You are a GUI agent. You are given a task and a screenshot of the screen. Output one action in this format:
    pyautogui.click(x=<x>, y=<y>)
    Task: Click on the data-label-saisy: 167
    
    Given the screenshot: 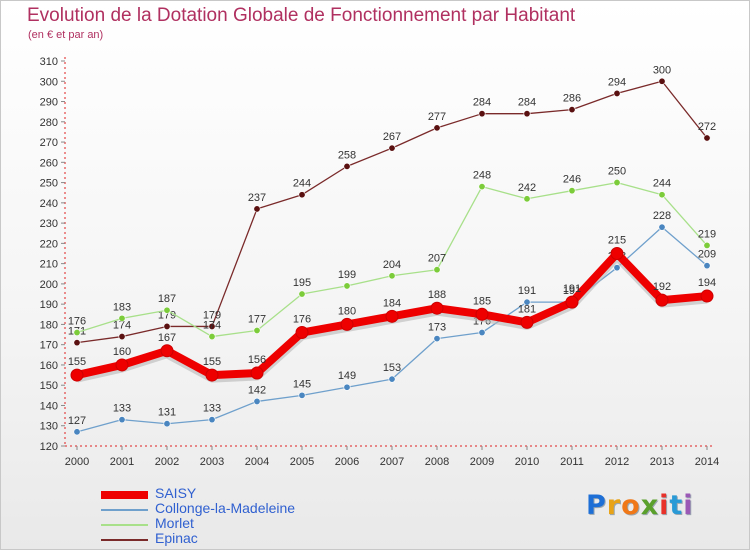 What is the action you would take?
    pyautogui.click(x=167, y=338)
    